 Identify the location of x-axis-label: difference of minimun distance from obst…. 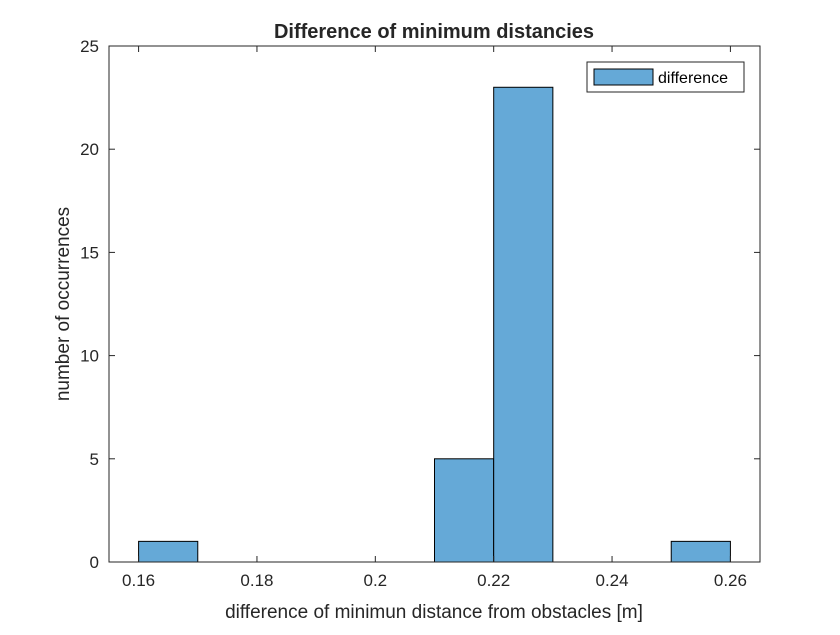
(434, 612).